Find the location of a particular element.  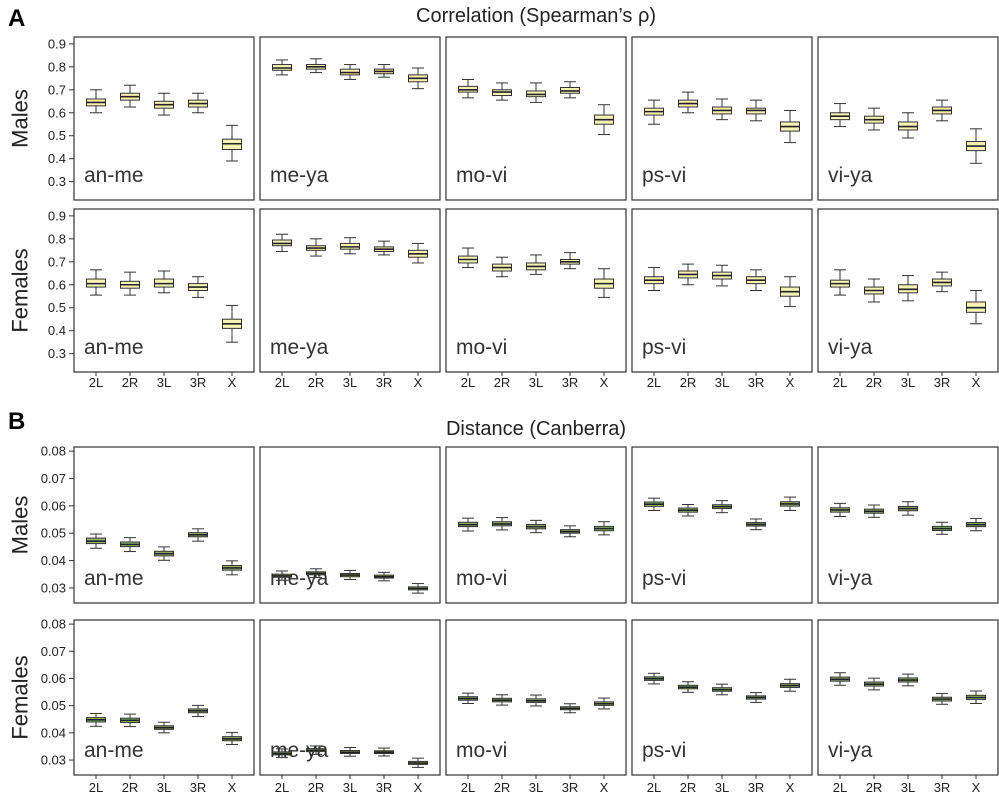

y-tick-label: 0.4 is located at coordinates (57, 158).